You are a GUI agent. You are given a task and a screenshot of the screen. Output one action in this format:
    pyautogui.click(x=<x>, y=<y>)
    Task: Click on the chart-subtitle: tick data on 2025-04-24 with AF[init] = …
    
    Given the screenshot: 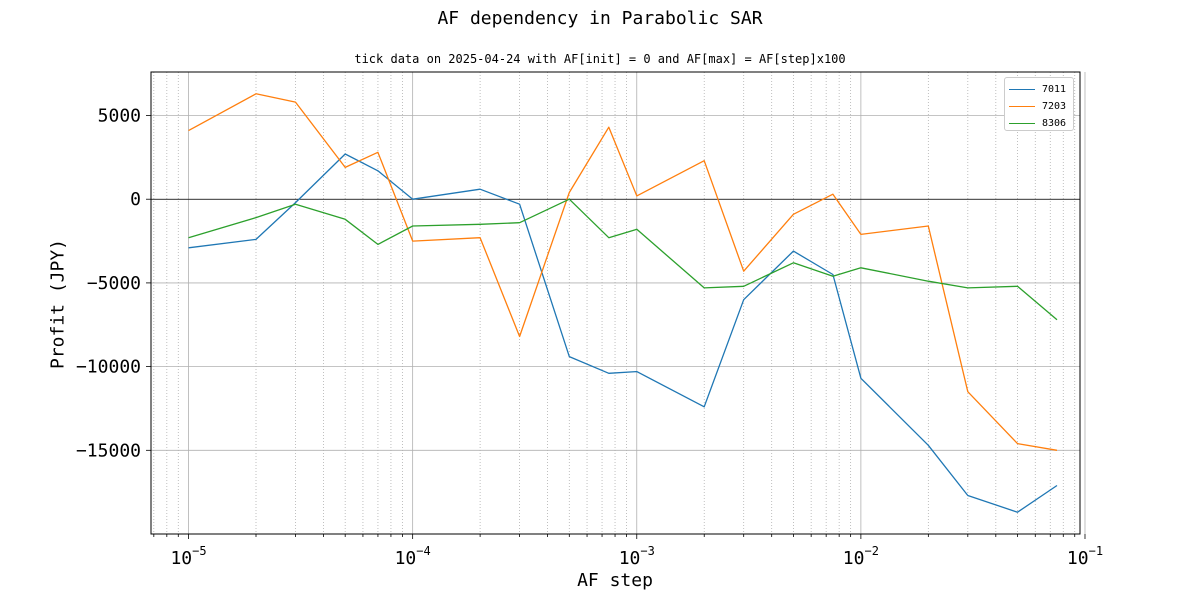 What is the action you would take?
    pyautogui.click(x=600, y=59)
    